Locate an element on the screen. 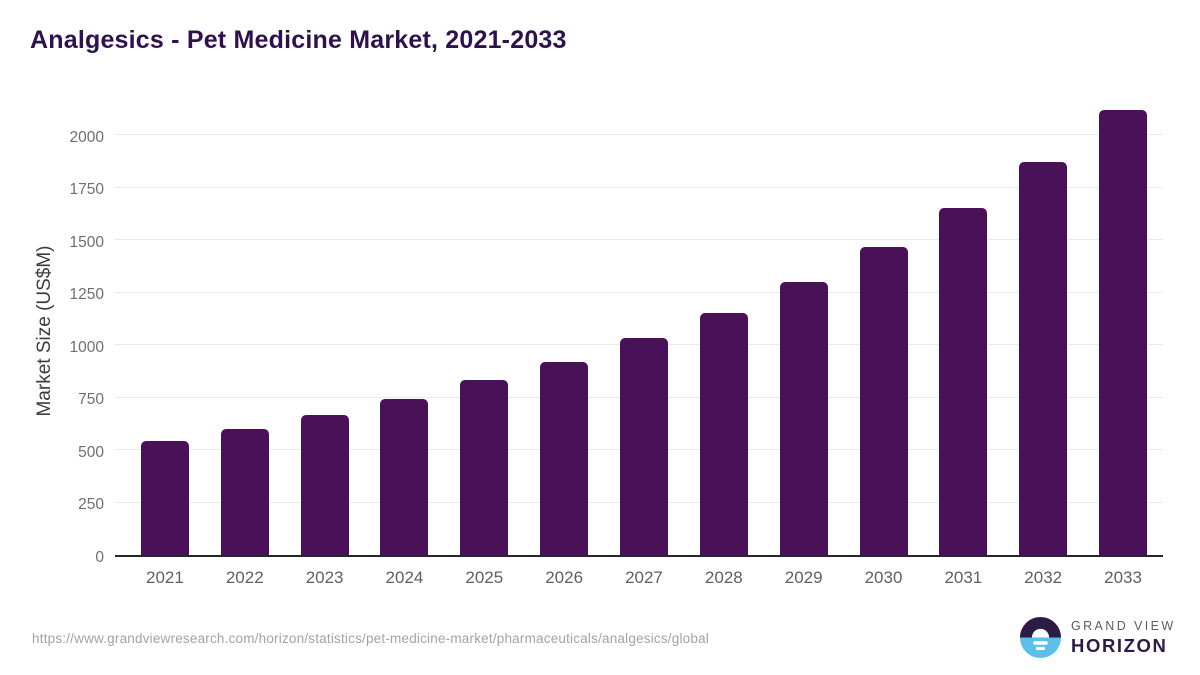  bar-2033 is located at coordinates (1123, 332).